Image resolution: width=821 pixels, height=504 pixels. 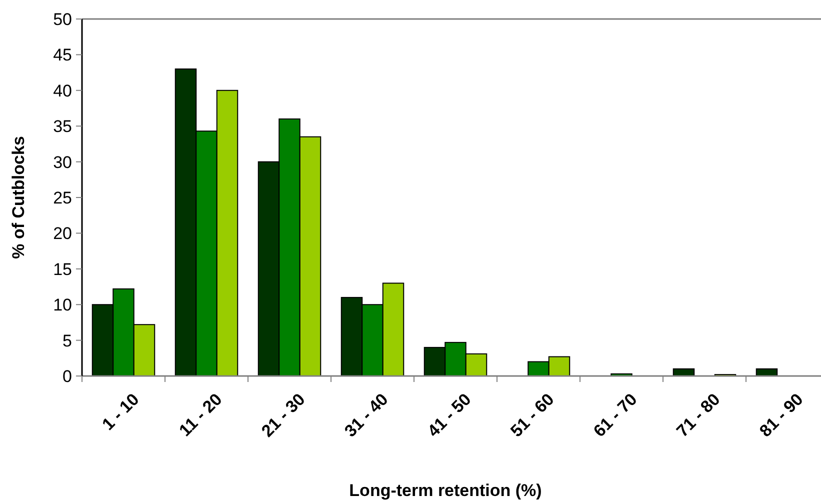 I want to click on x-axis-title: Long-term retention (%), so click(x=445, y=490).